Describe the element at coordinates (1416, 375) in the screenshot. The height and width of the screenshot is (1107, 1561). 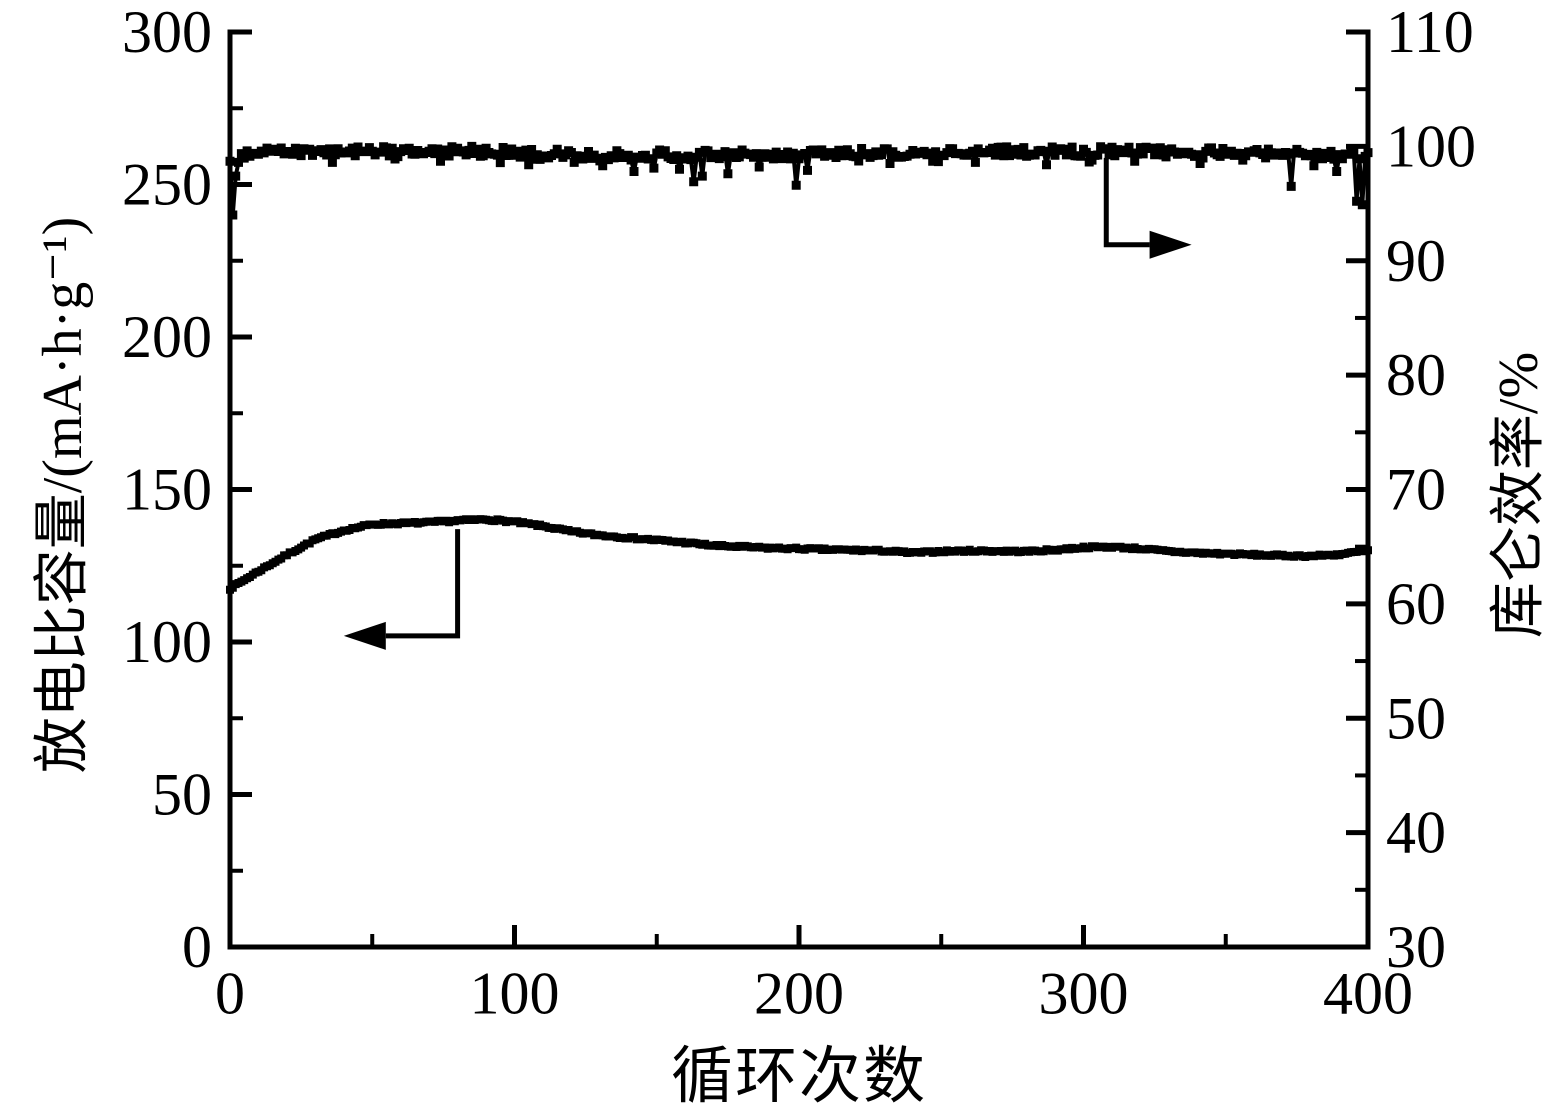
I see `y-right-tick-label: 80` at that location.